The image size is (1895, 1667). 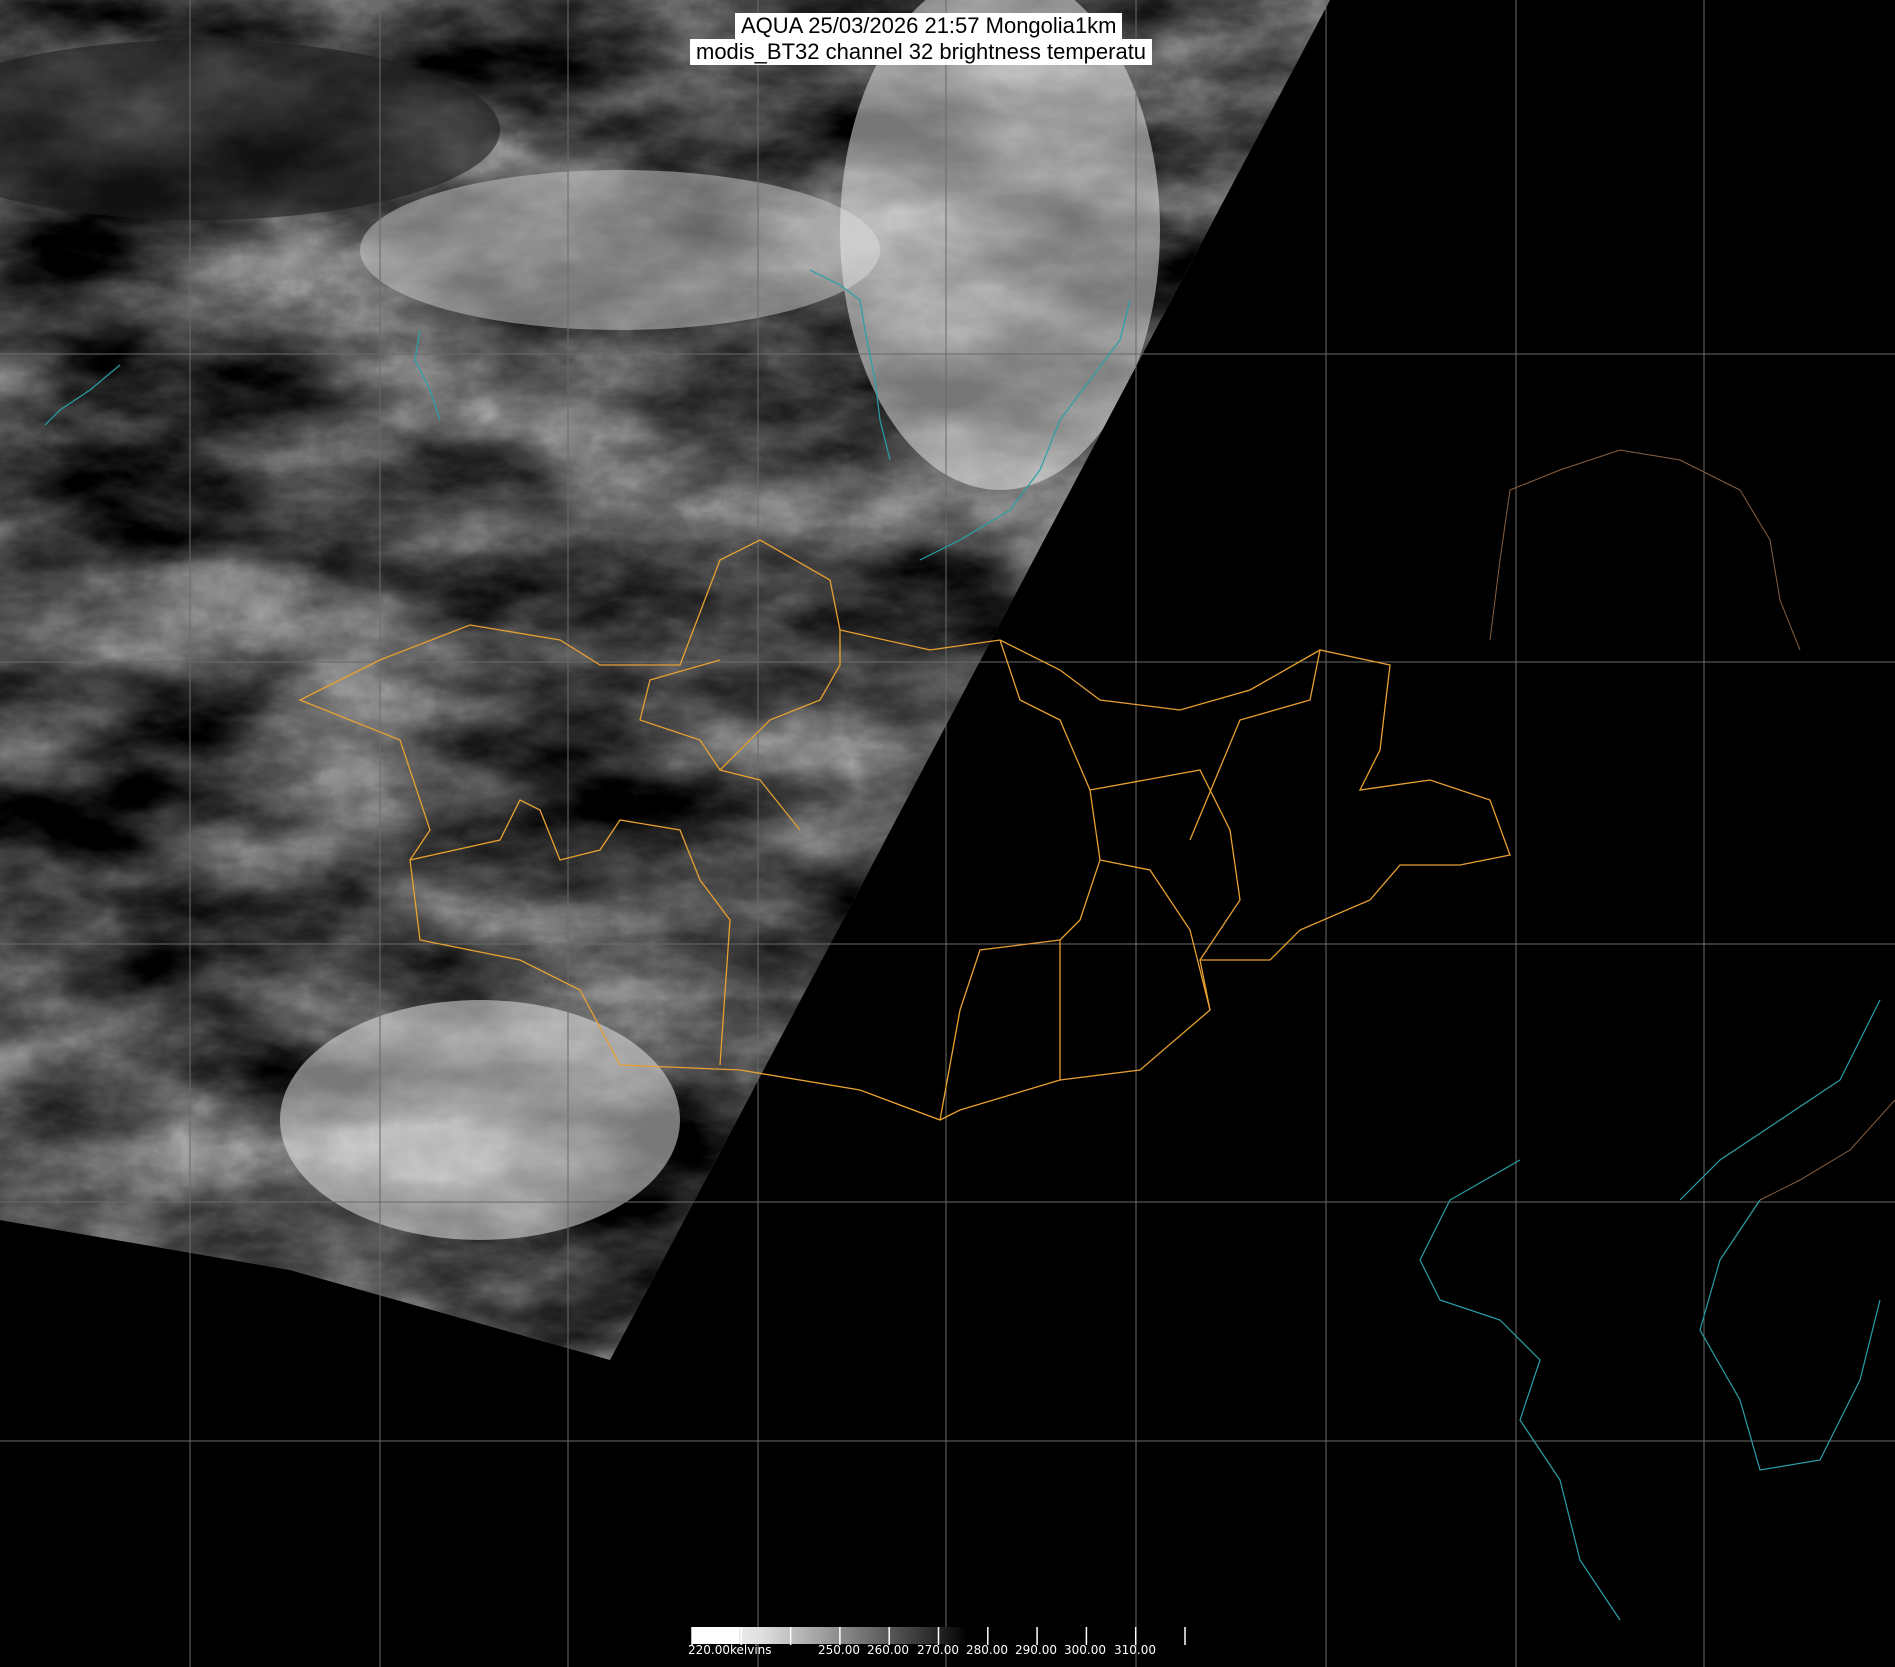 I want to click on colorbar-label: 260.00, so click(x=888, y=1650).